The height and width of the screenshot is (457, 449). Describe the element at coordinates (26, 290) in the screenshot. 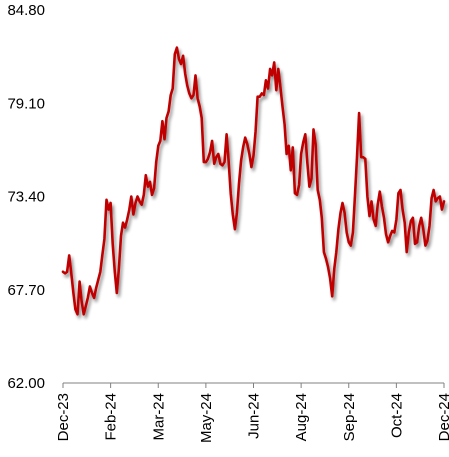

I see `y-tick-label: 67.70` at that location.